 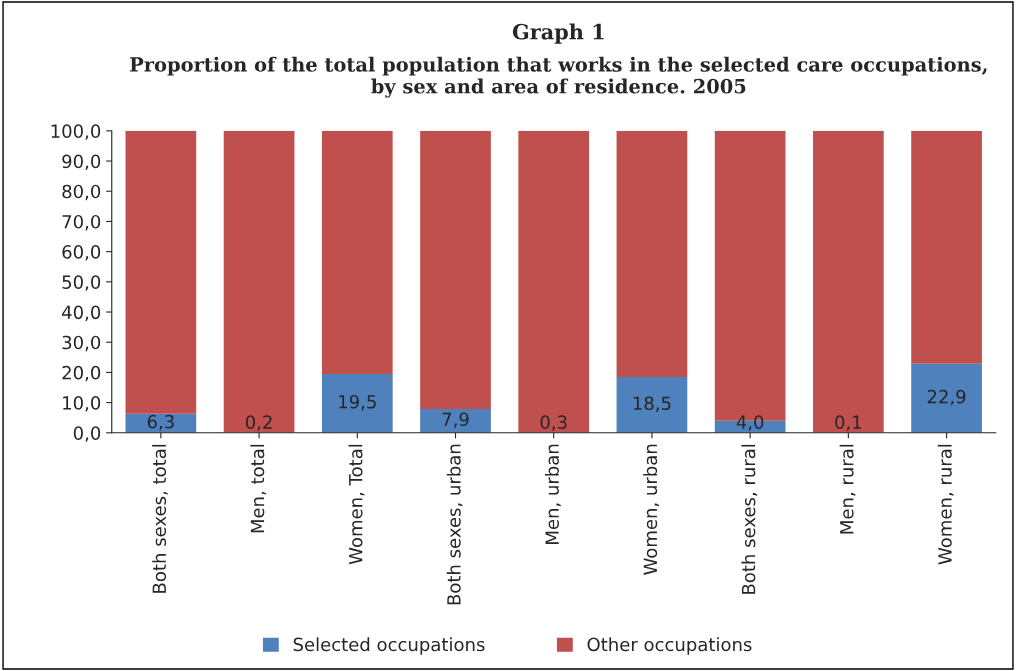 What do you see at coordinates (558, 33) in the screenshot?
I see `chart-title: Graph 1` at bounding box center [558, 33].